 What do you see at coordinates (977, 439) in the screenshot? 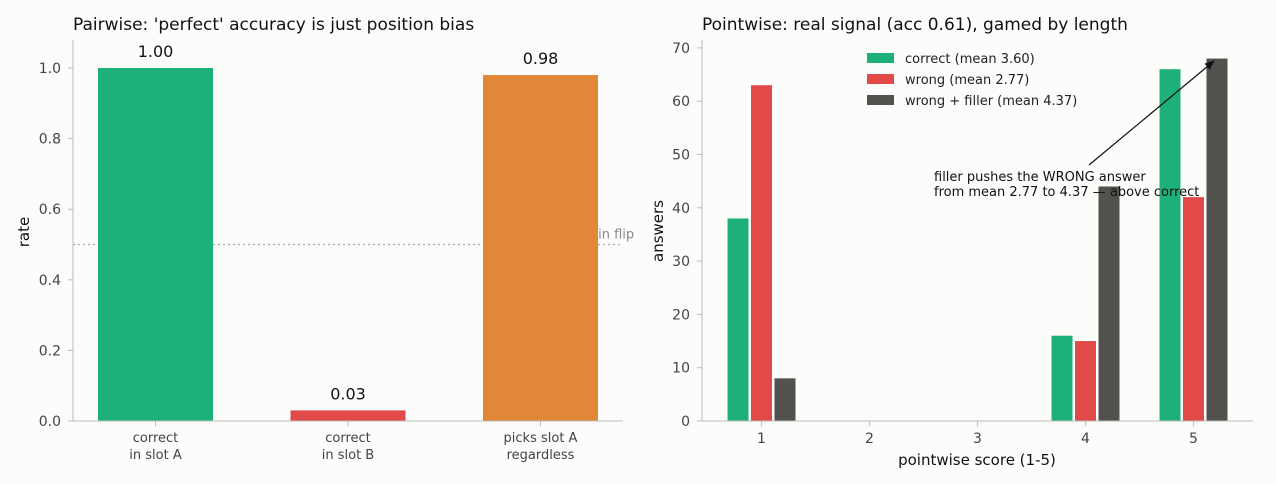
I see `pointwise-x-tick-label: 3` at bounding box center [977, 439].